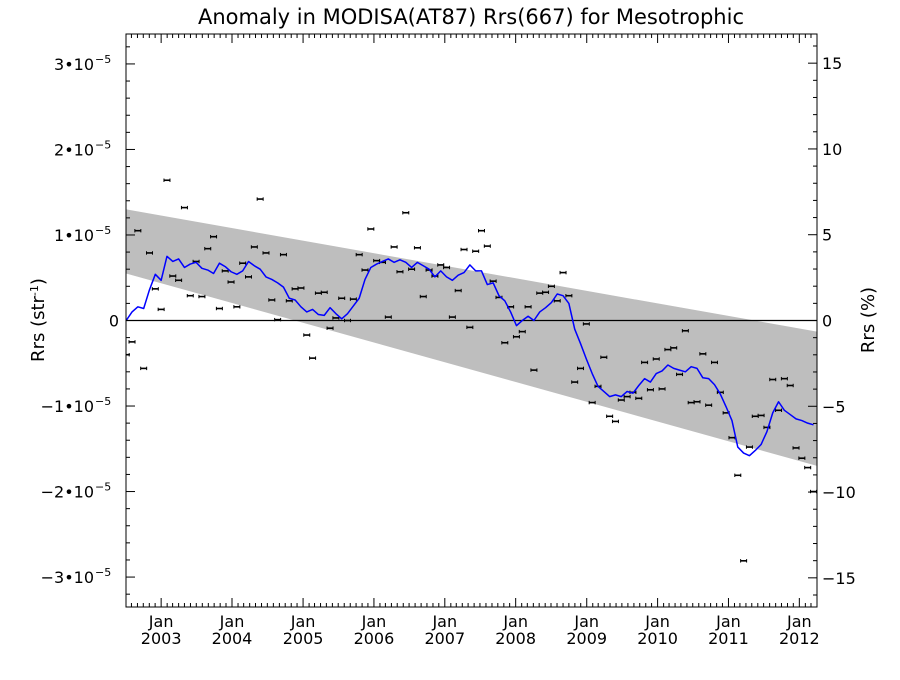 Image resolution: width=900 pixels, height=680 pixels. I want to click on x-tick-year: 2003, so click(161, 638).